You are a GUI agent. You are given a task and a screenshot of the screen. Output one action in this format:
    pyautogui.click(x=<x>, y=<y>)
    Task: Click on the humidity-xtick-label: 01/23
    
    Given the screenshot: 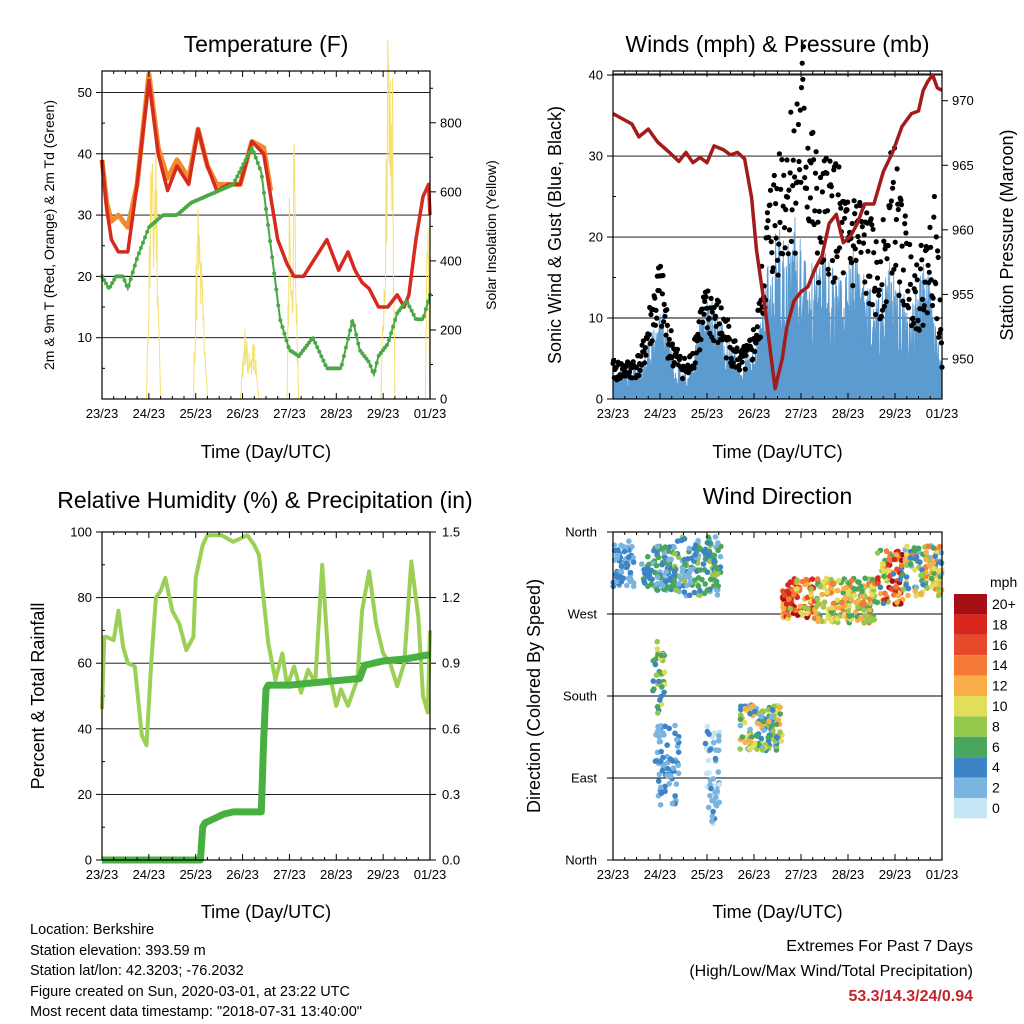 What is the action you would take?
    pyautogui.click(x=430, y=874)
    